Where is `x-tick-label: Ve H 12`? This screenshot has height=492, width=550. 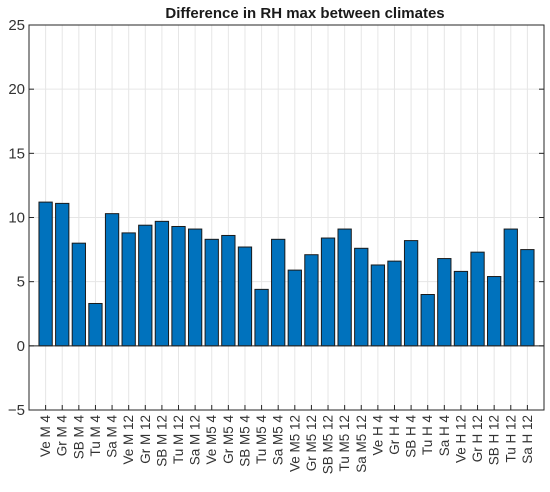
x-tick-label: Ve H 12 is located at coordinates (460, 439).